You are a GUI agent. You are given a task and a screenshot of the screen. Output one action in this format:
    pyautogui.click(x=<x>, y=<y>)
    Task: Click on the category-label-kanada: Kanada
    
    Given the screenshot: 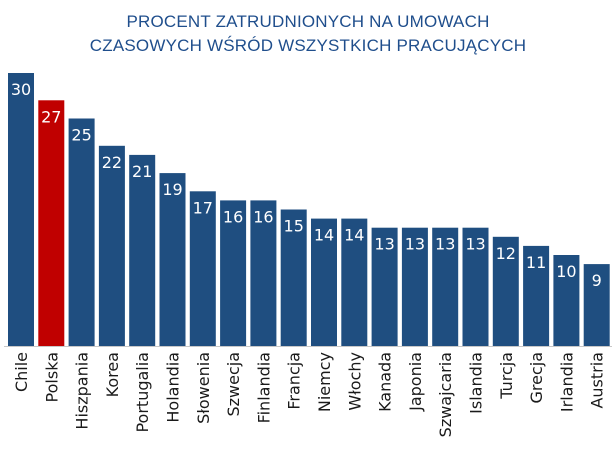 What is the action you would take?
    pyautogui.click(x=385, y=382)
    